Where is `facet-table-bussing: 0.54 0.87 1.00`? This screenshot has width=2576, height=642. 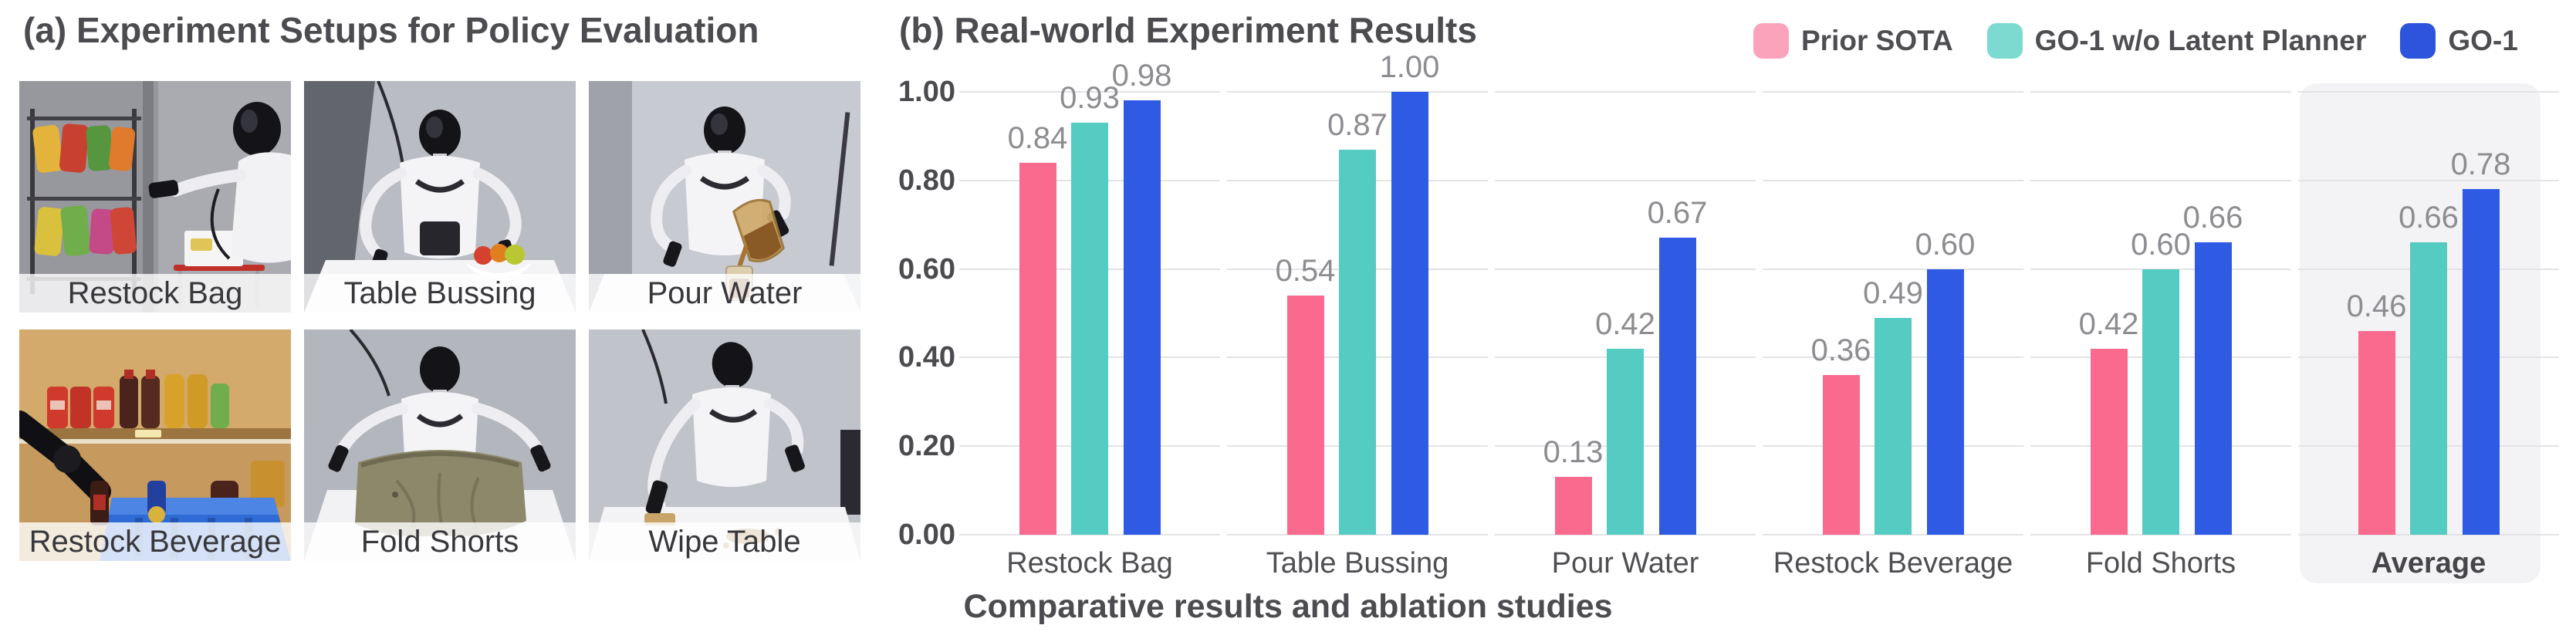 facet-table-bussing: 0.54 0.87 1.00 is located at coordinates (1357, 293).